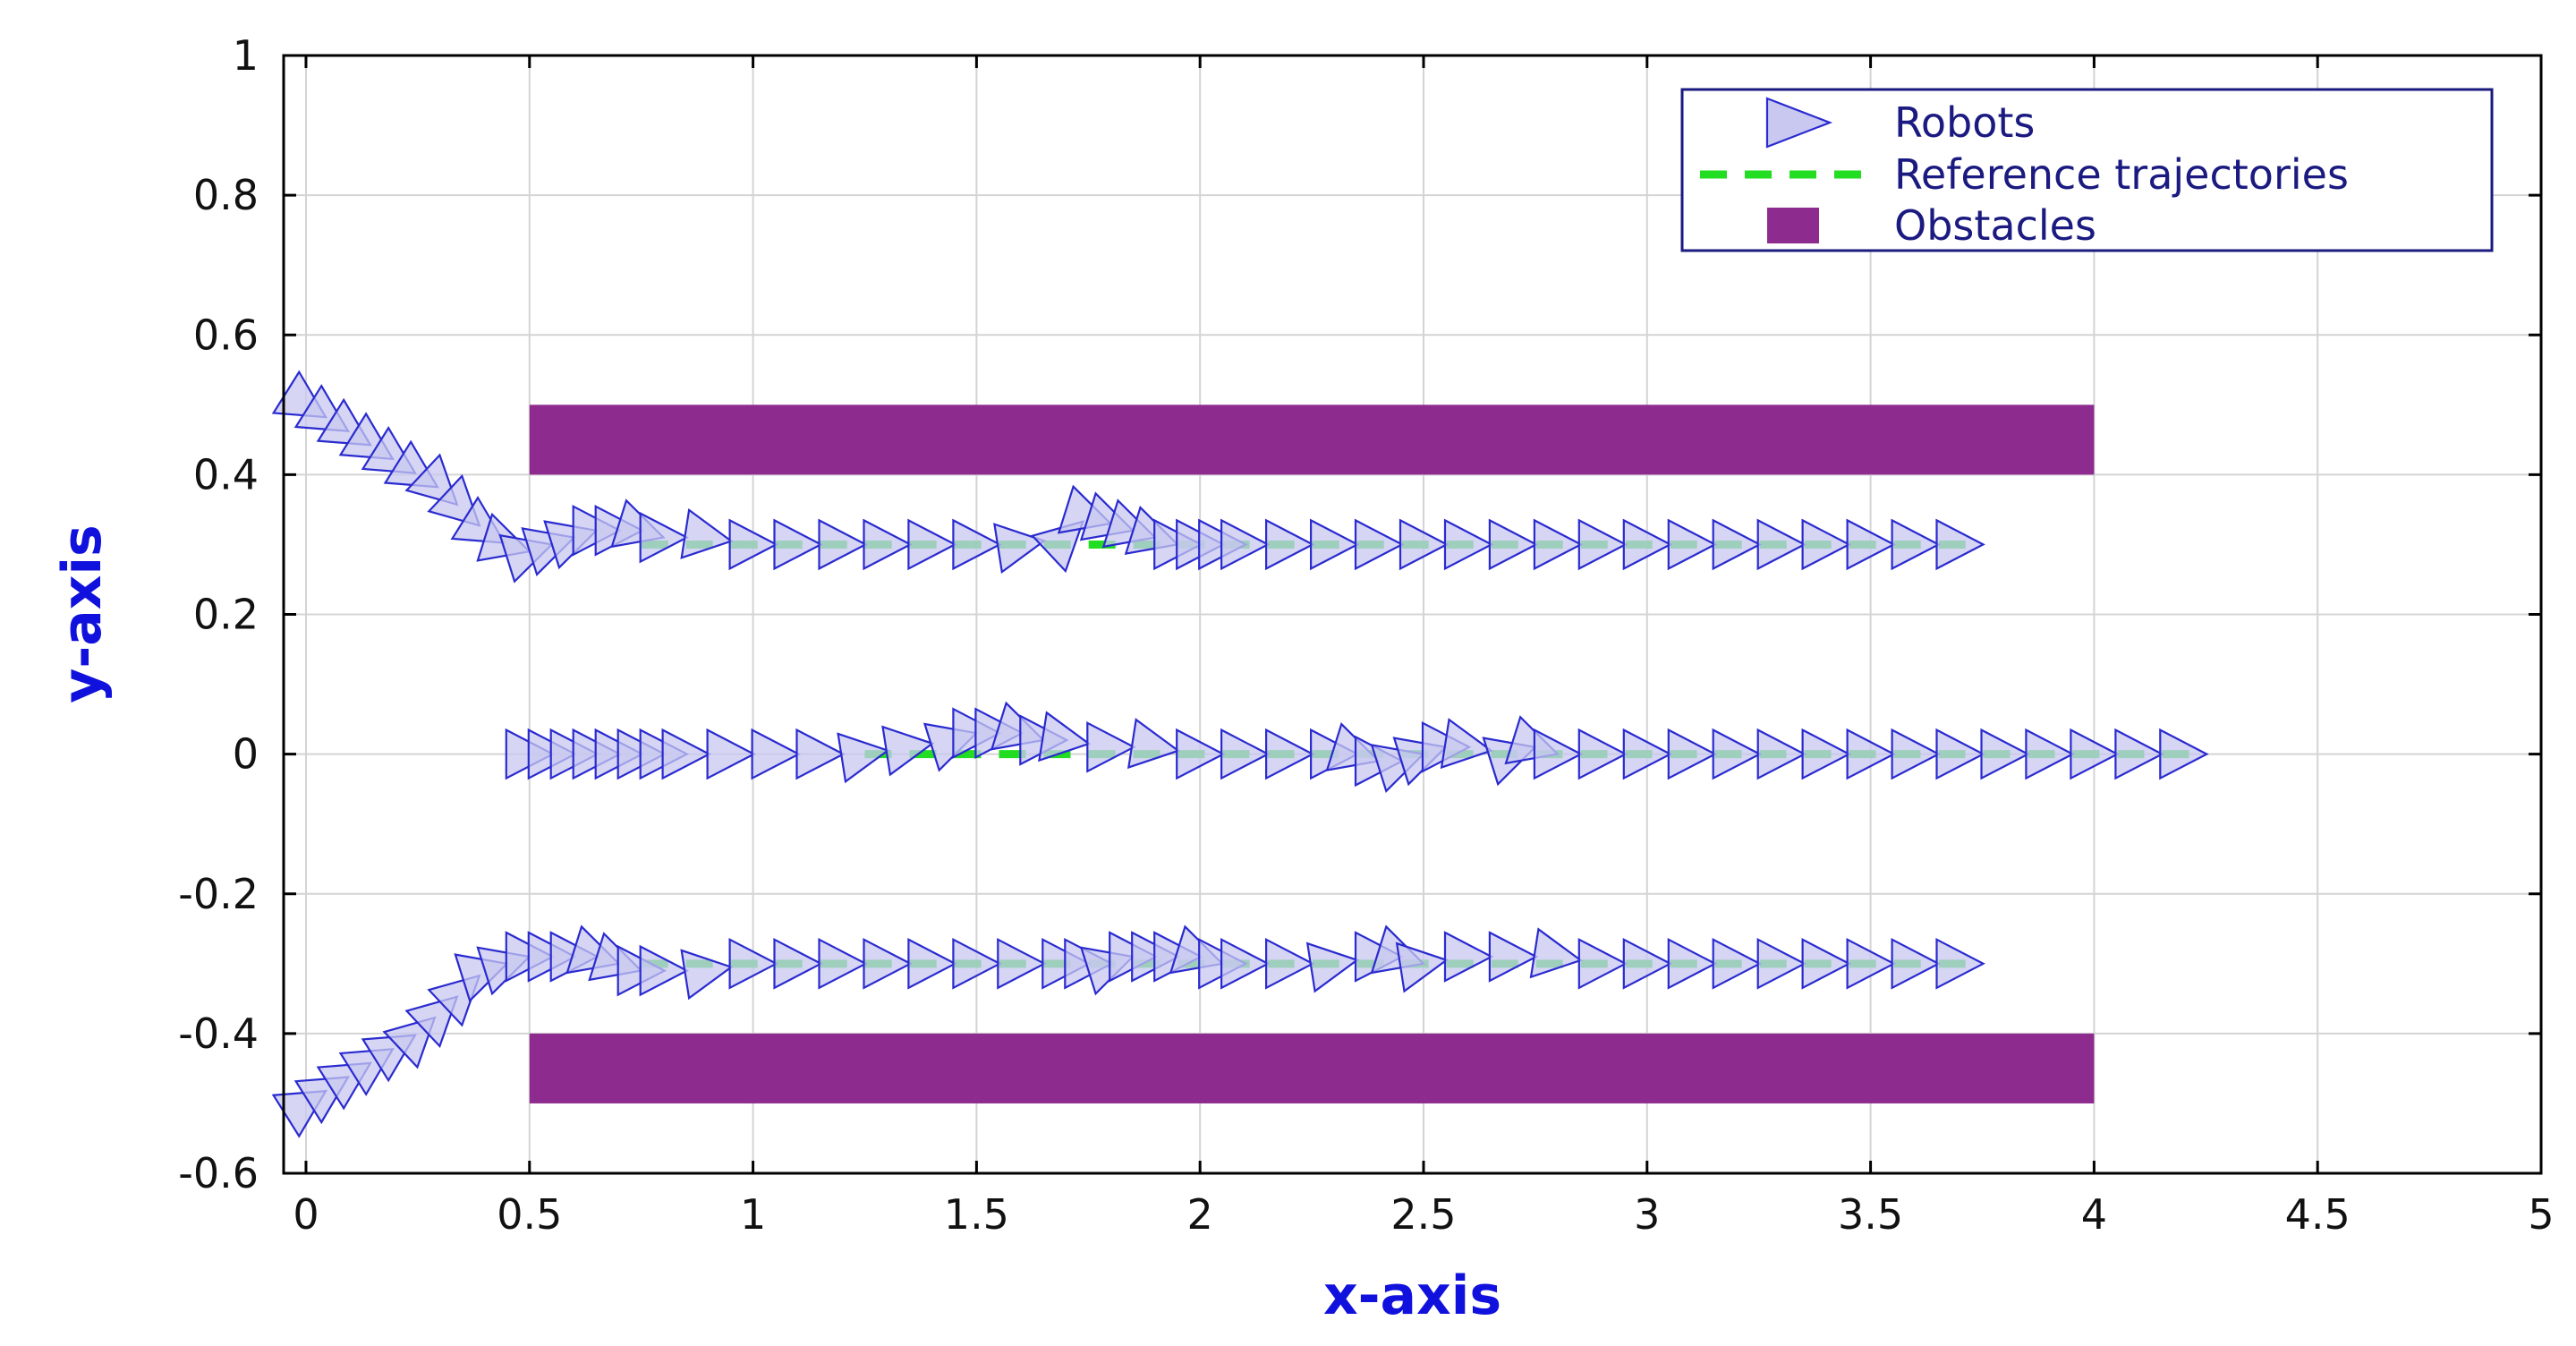 The height and width of the screenshot is (1346, 2576). I want to click on y-tick-label: 1, so click(246, 55).